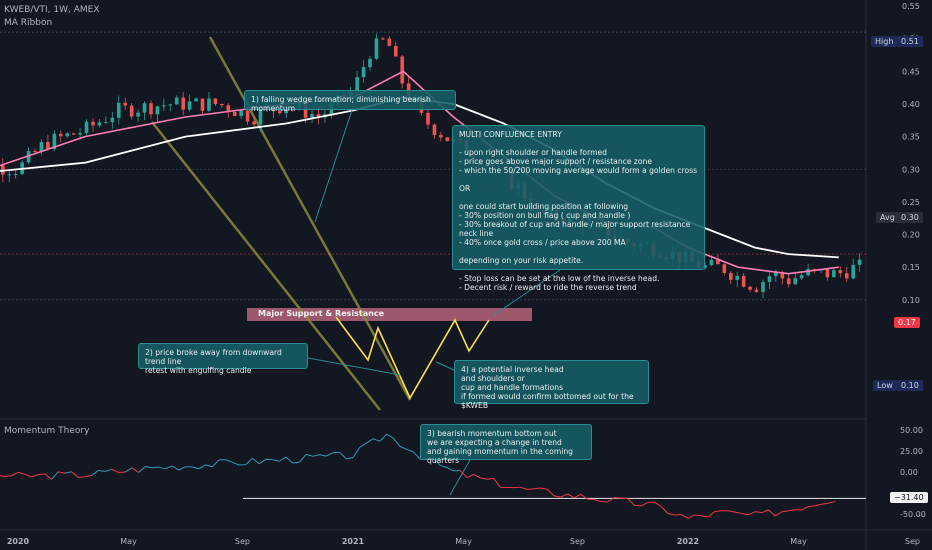  What do you see at coordinates (28, 23) in the screenshot?
I see `indicator-ma-ribbon: MA Ribbon` at bounding box center [28, 23].